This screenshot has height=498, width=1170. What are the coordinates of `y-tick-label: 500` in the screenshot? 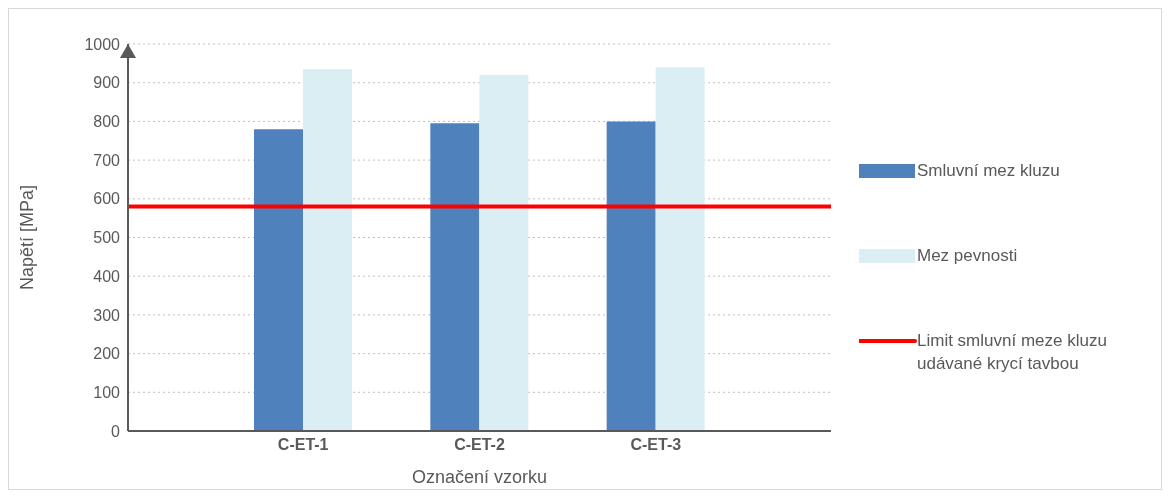 It's located at (107, 238).